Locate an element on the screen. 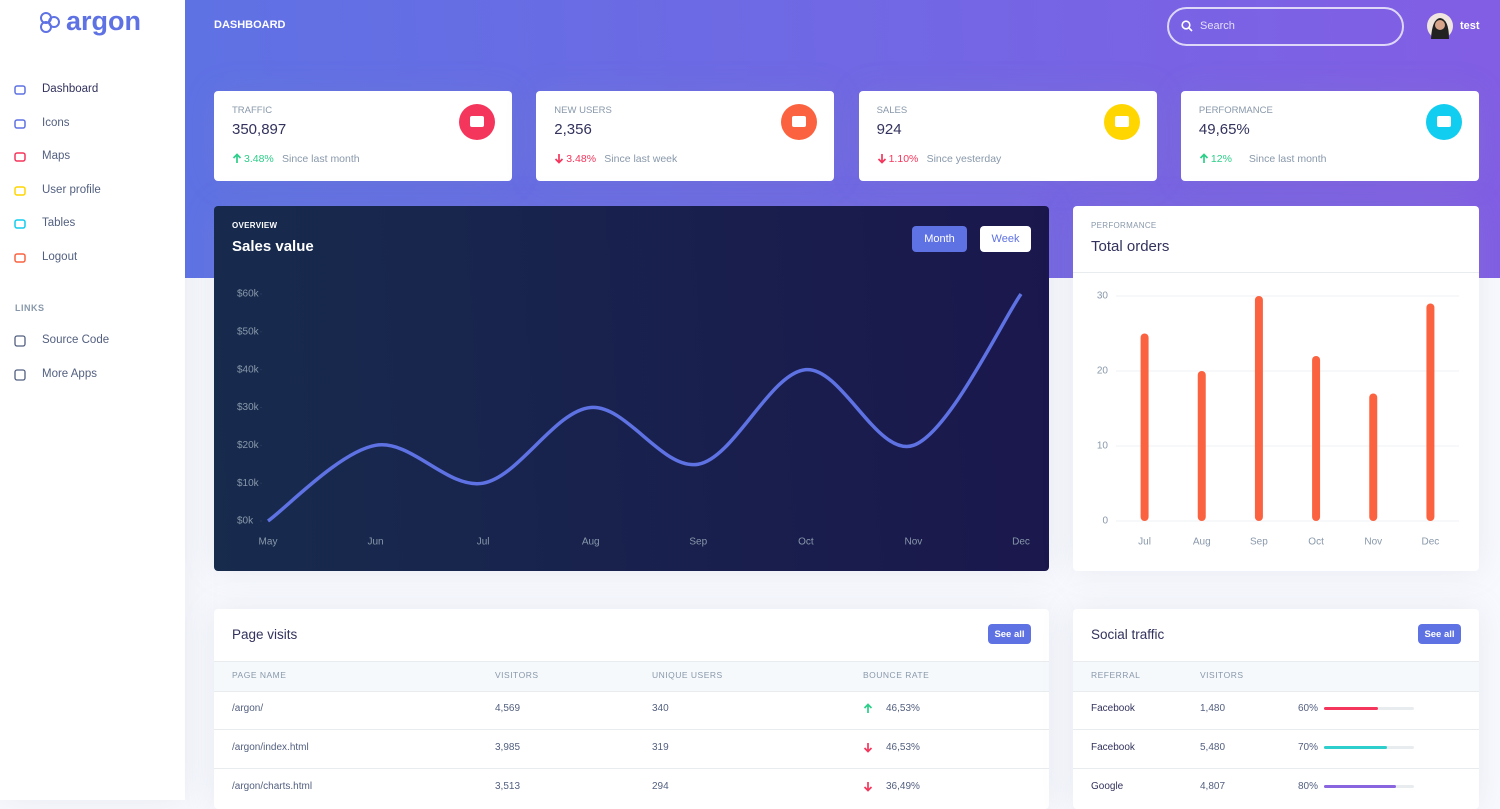 The width and height of the screenshot is (1500, 809). link-icon is located at coordinates (20, 341).